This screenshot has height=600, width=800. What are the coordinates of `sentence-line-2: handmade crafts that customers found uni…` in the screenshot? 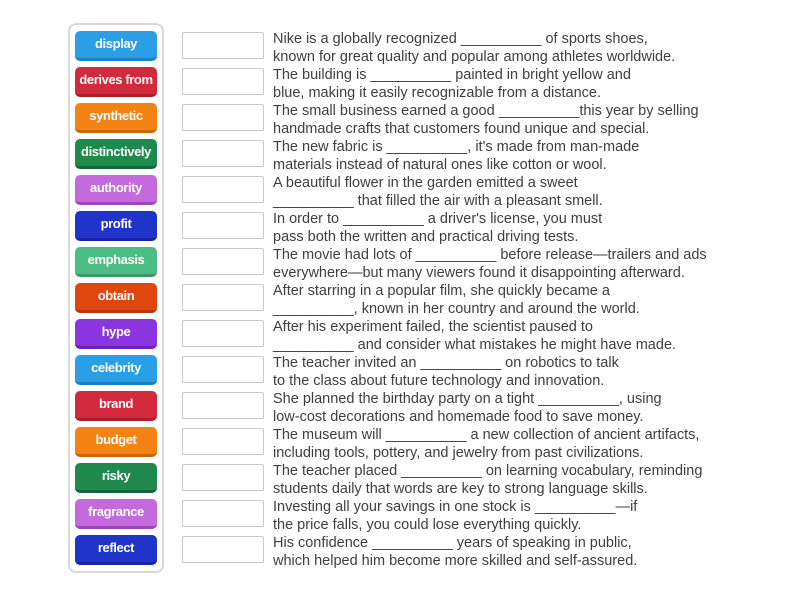 It's located at (461, 129).